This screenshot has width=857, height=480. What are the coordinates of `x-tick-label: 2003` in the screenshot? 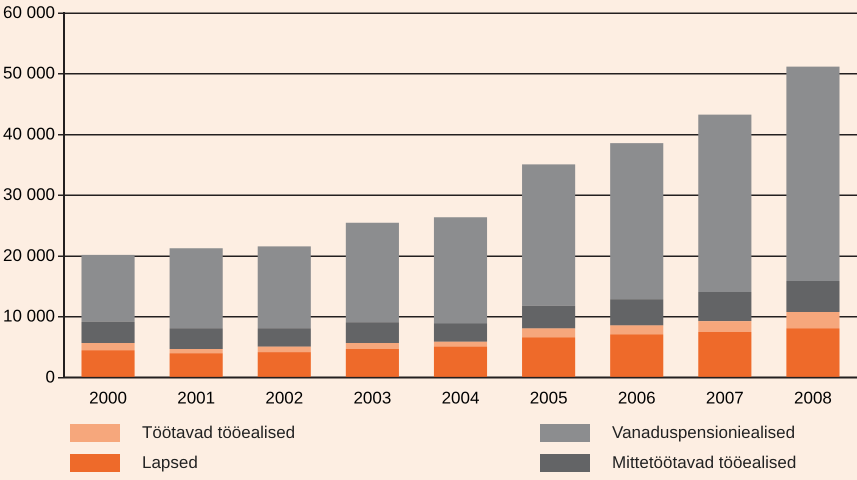 It's located at (372, 398).